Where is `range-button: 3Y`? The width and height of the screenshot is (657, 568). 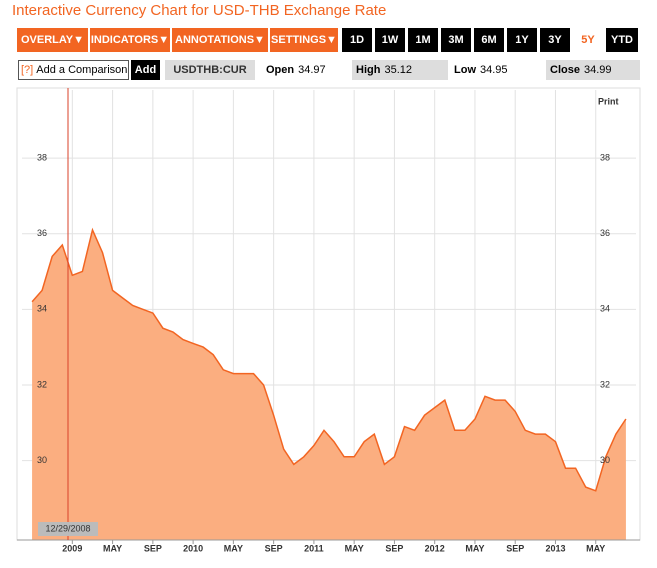
range-button: 3Y is located at coordinates (555, 40).